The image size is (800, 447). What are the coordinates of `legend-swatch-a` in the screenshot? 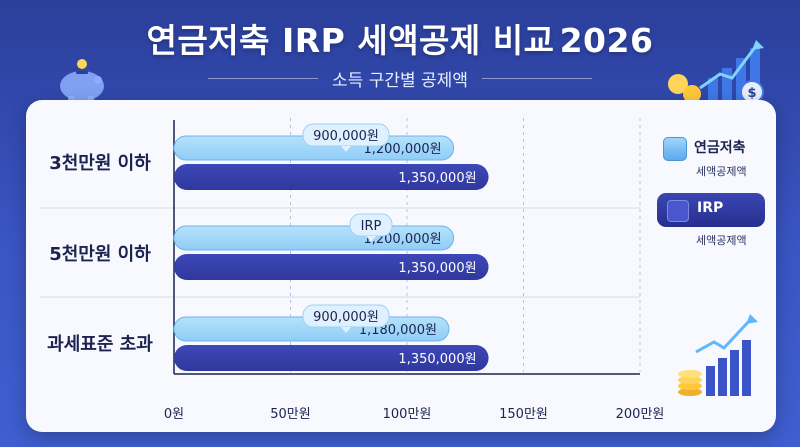 It's located at (675, 149).